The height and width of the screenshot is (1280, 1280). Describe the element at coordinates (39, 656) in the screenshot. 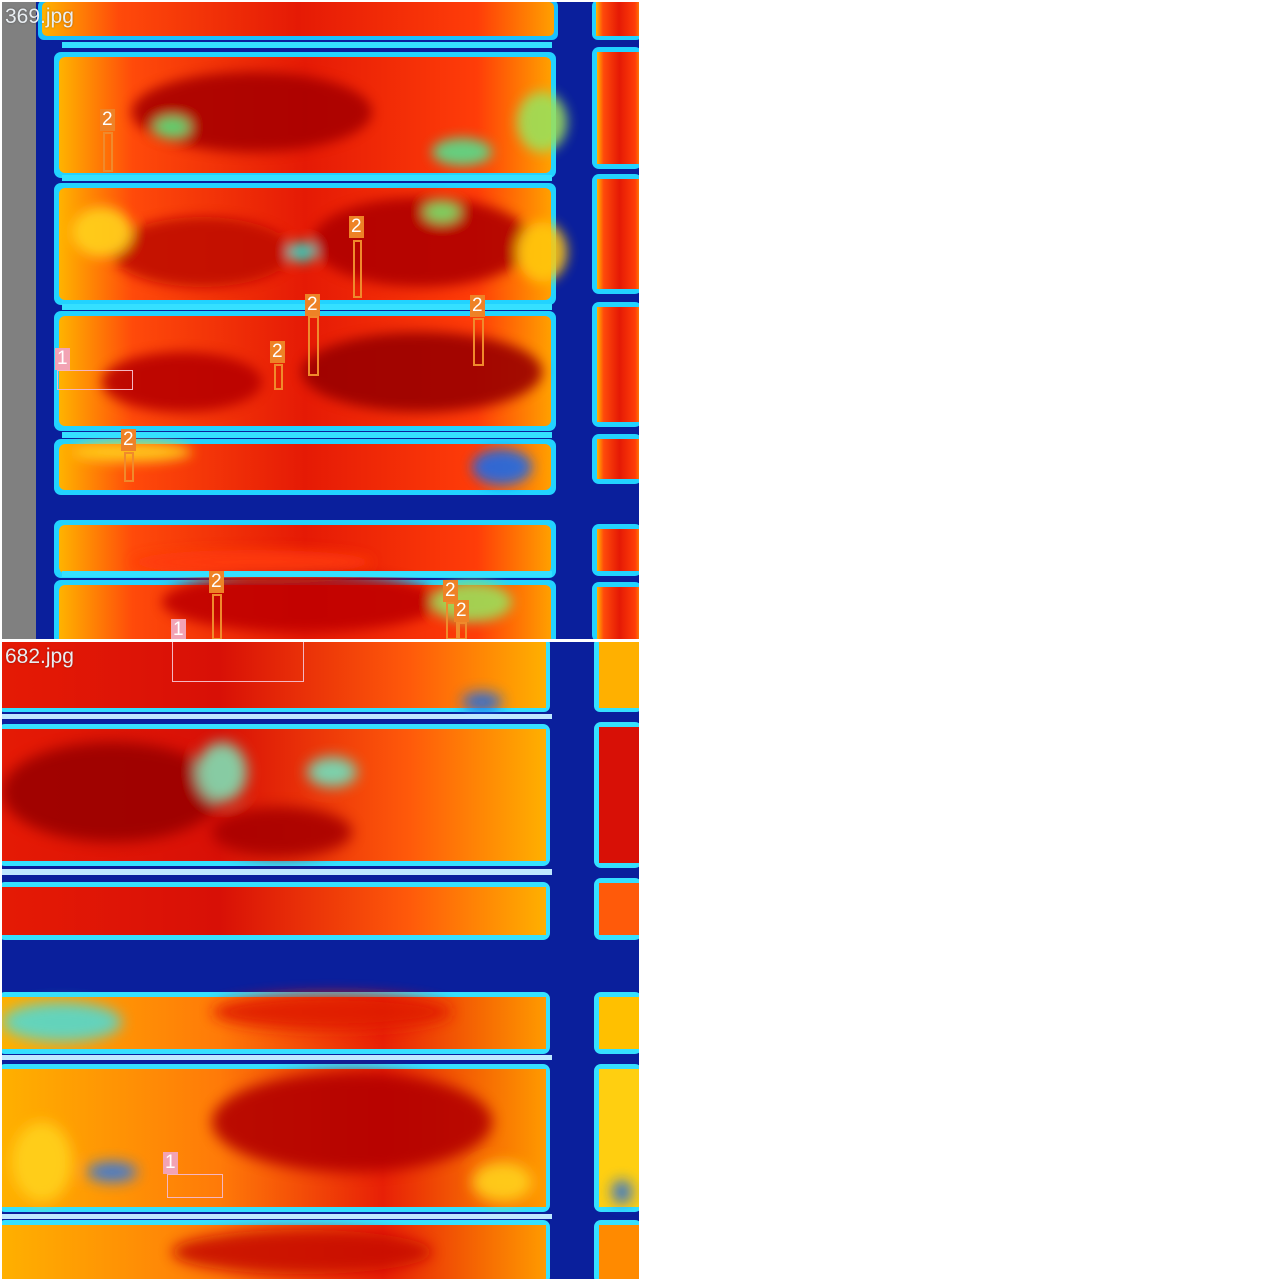

I see `image-filename: 682.jpg` at that location.